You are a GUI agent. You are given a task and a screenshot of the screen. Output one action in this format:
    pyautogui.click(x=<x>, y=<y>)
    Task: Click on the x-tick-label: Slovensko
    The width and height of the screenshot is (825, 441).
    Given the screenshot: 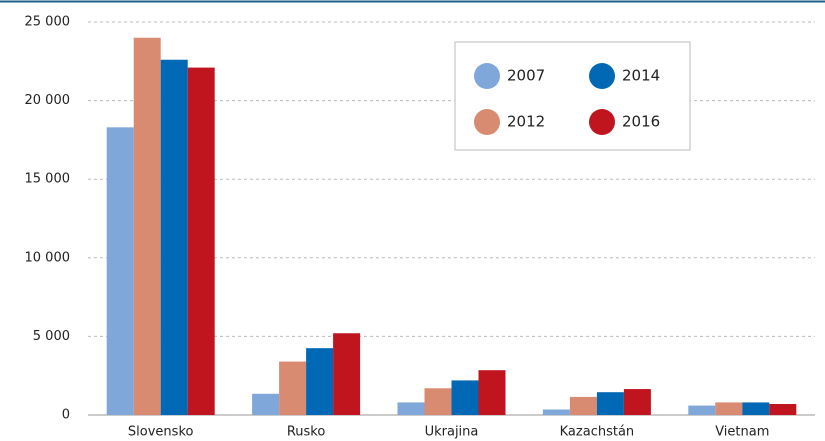 What is the action you would take?
    pyautogui.click(x=161, y=432)
    